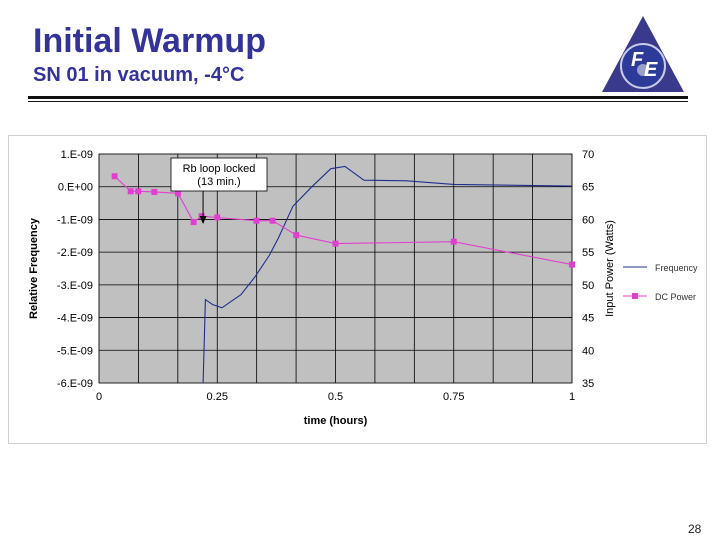 This screenshot has width=720, height=540. I want to click on y-right-tick-label: 65, so click(588, 188).